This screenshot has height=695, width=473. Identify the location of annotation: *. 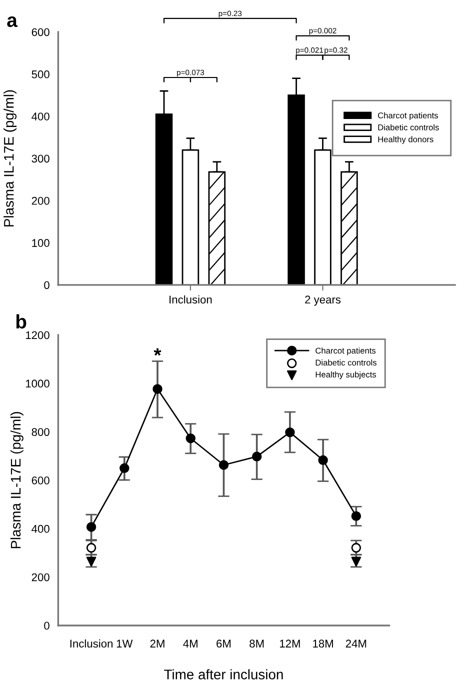
(158, 352).